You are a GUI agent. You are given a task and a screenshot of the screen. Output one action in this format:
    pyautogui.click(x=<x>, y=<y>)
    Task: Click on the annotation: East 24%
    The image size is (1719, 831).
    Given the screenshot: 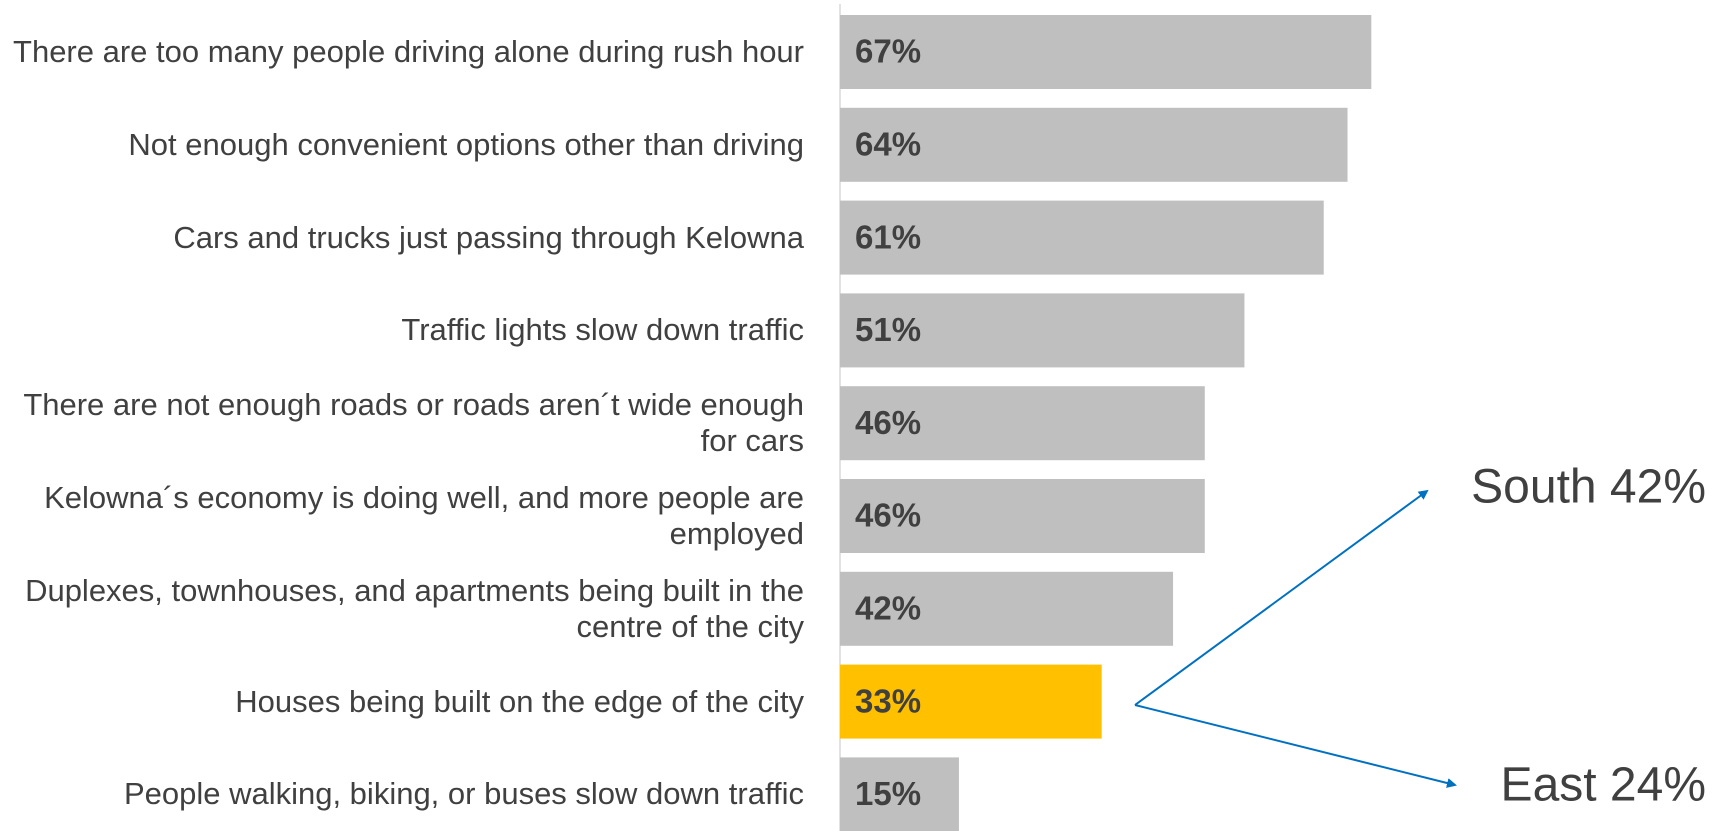 What is the action you would take?
    pyautogui.click(x=1603, y=785)
    